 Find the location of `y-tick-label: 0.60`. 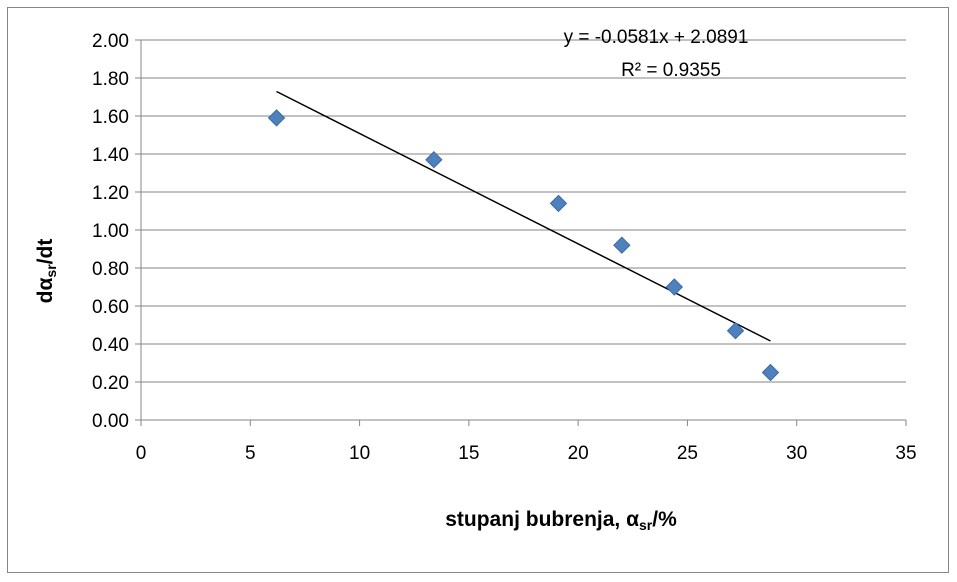

y-tick-label: 0.60 is located at coordinates (110, 307).